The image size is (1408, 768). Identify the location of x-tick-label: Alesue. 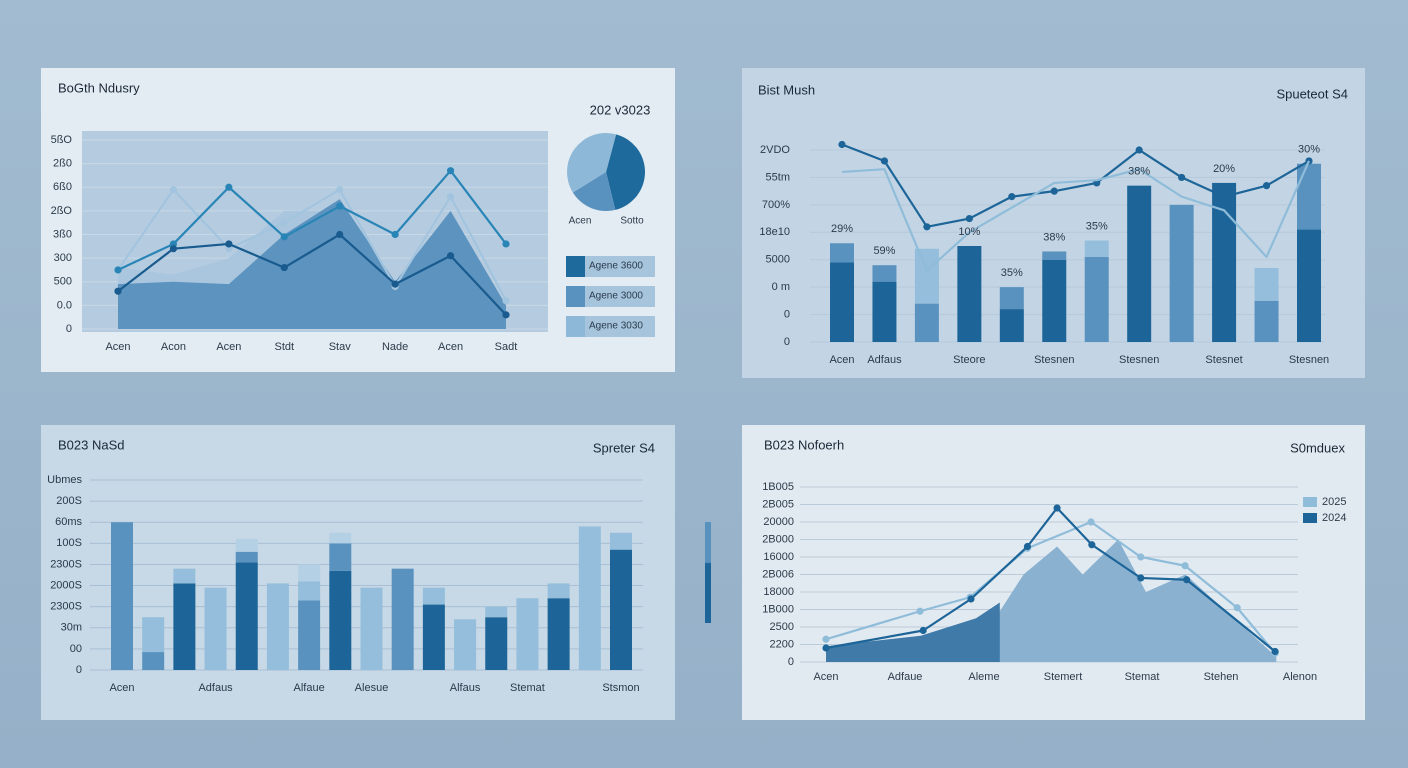
(372, 688).